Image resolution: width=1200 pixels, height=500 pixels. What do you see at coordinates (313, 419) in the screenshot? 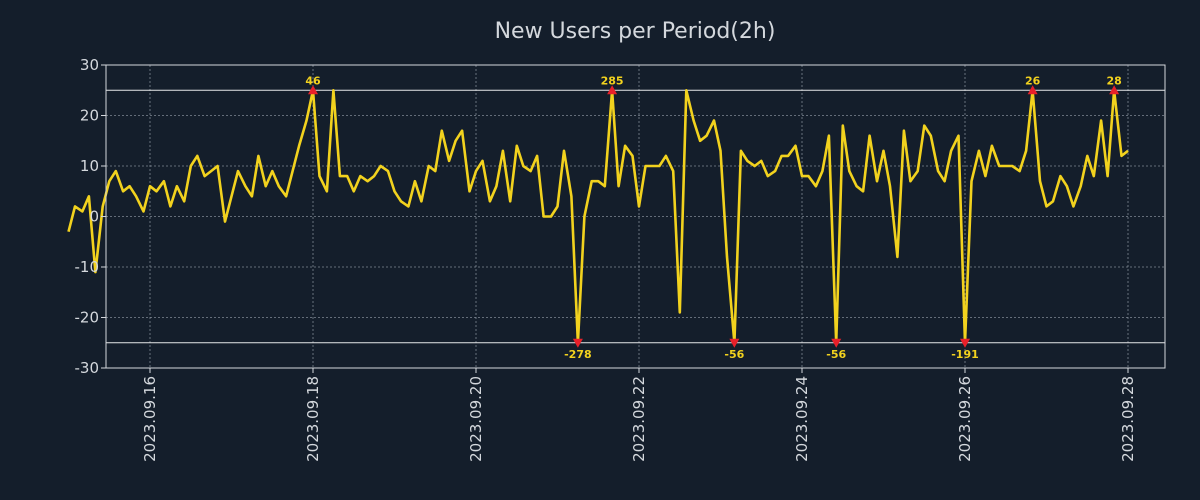
I see `x-tick-label: 2023.09.18` at bounding box center [313, 419].